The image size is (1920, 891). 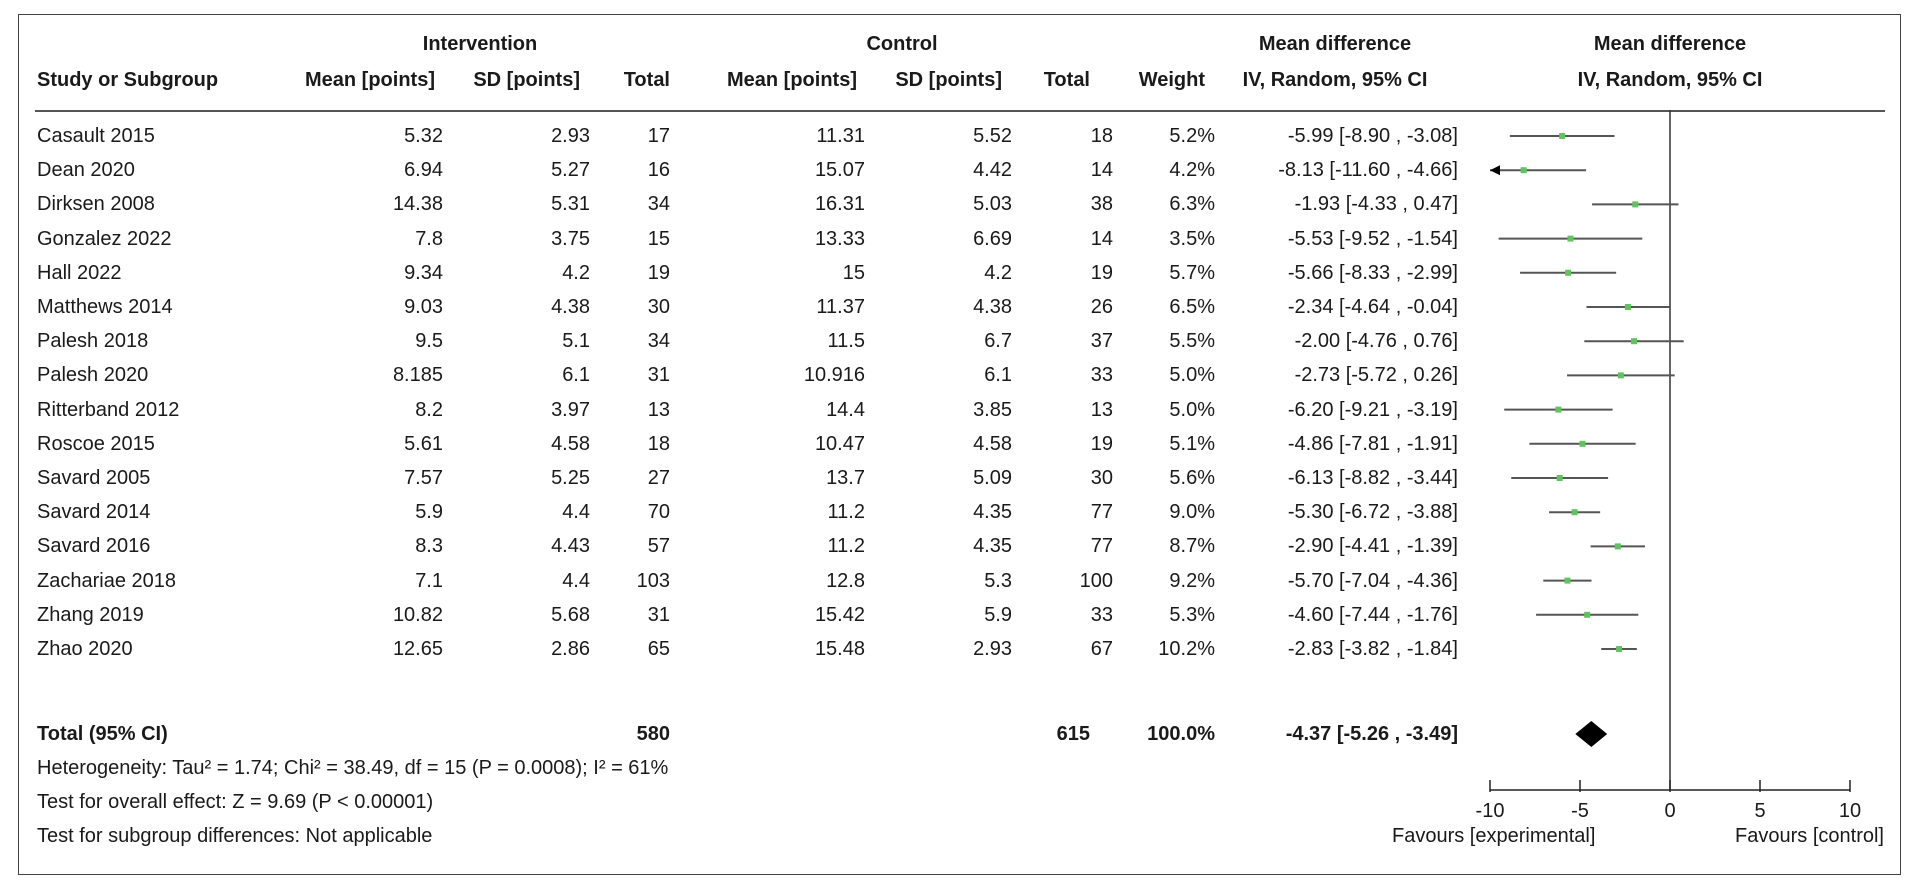 What do you see at coordinates (998, 614) in the screenshot?
I see `control-sd: 5.9` at bounding box center [998, 614].